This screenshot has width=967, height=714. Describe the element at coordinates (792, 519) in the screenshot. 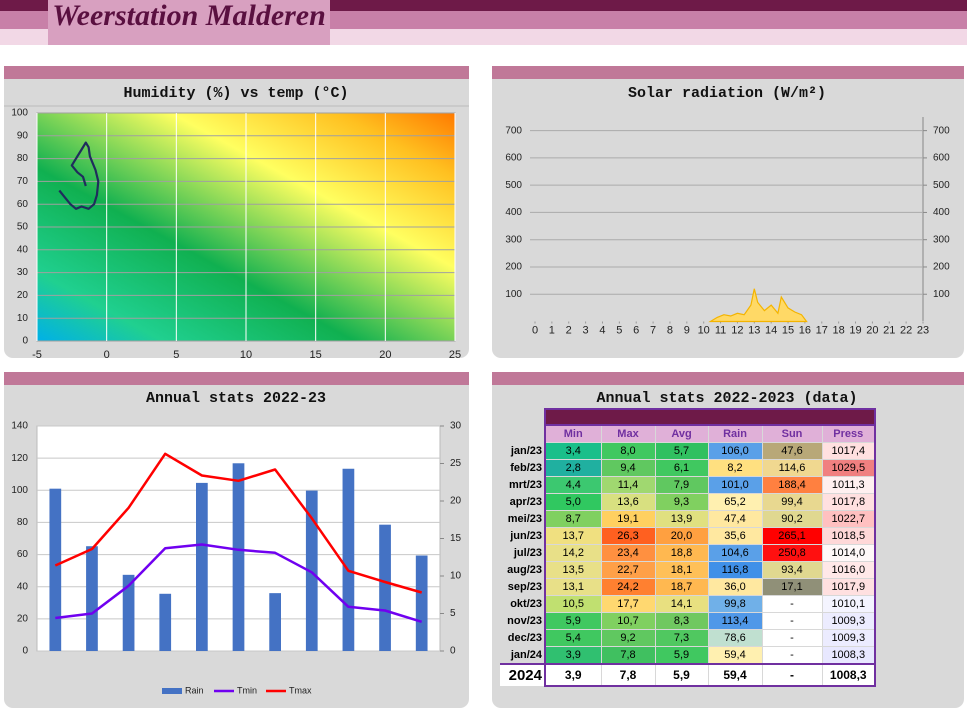

I see `cell: 90,2` at that location.